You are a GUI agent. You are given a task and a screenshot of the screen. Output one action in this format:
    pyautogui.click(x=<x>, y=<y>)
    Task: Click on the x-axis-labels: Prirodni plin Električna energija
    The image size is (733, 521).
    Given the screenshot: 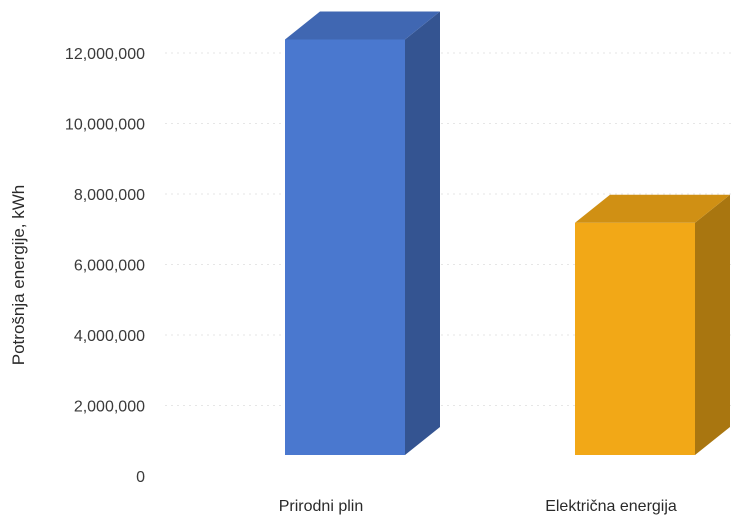 What is the action you would take?
    pyautogui.click(x=478, y=506)
    